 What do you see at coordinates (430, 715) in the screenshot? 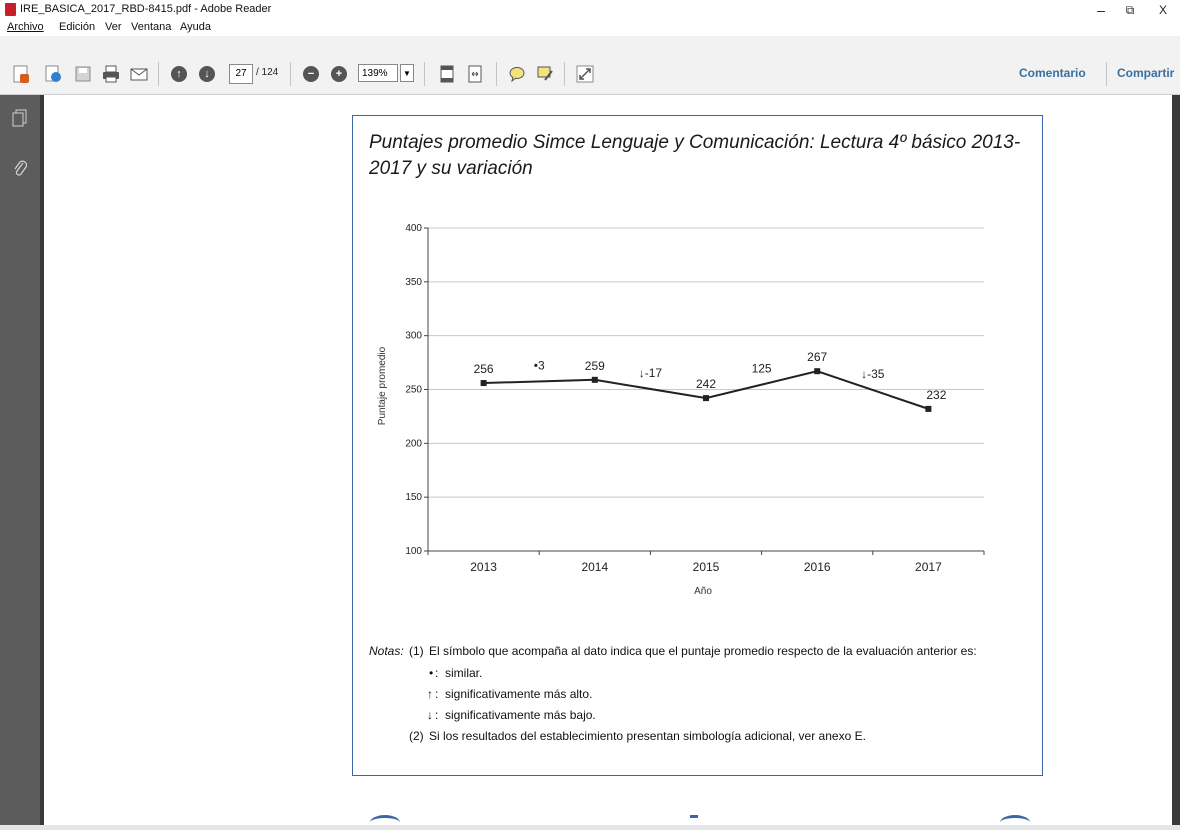
I see `symbol-down: ↓` at bounding box center [430, 715].